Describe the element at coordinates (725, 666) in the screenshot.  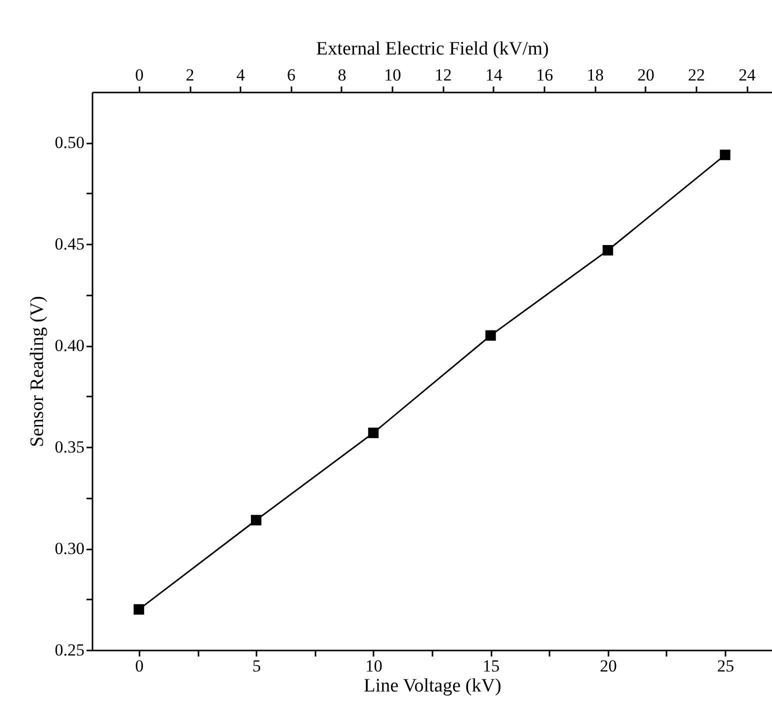
I see `x-tick-label: 25` at that location.